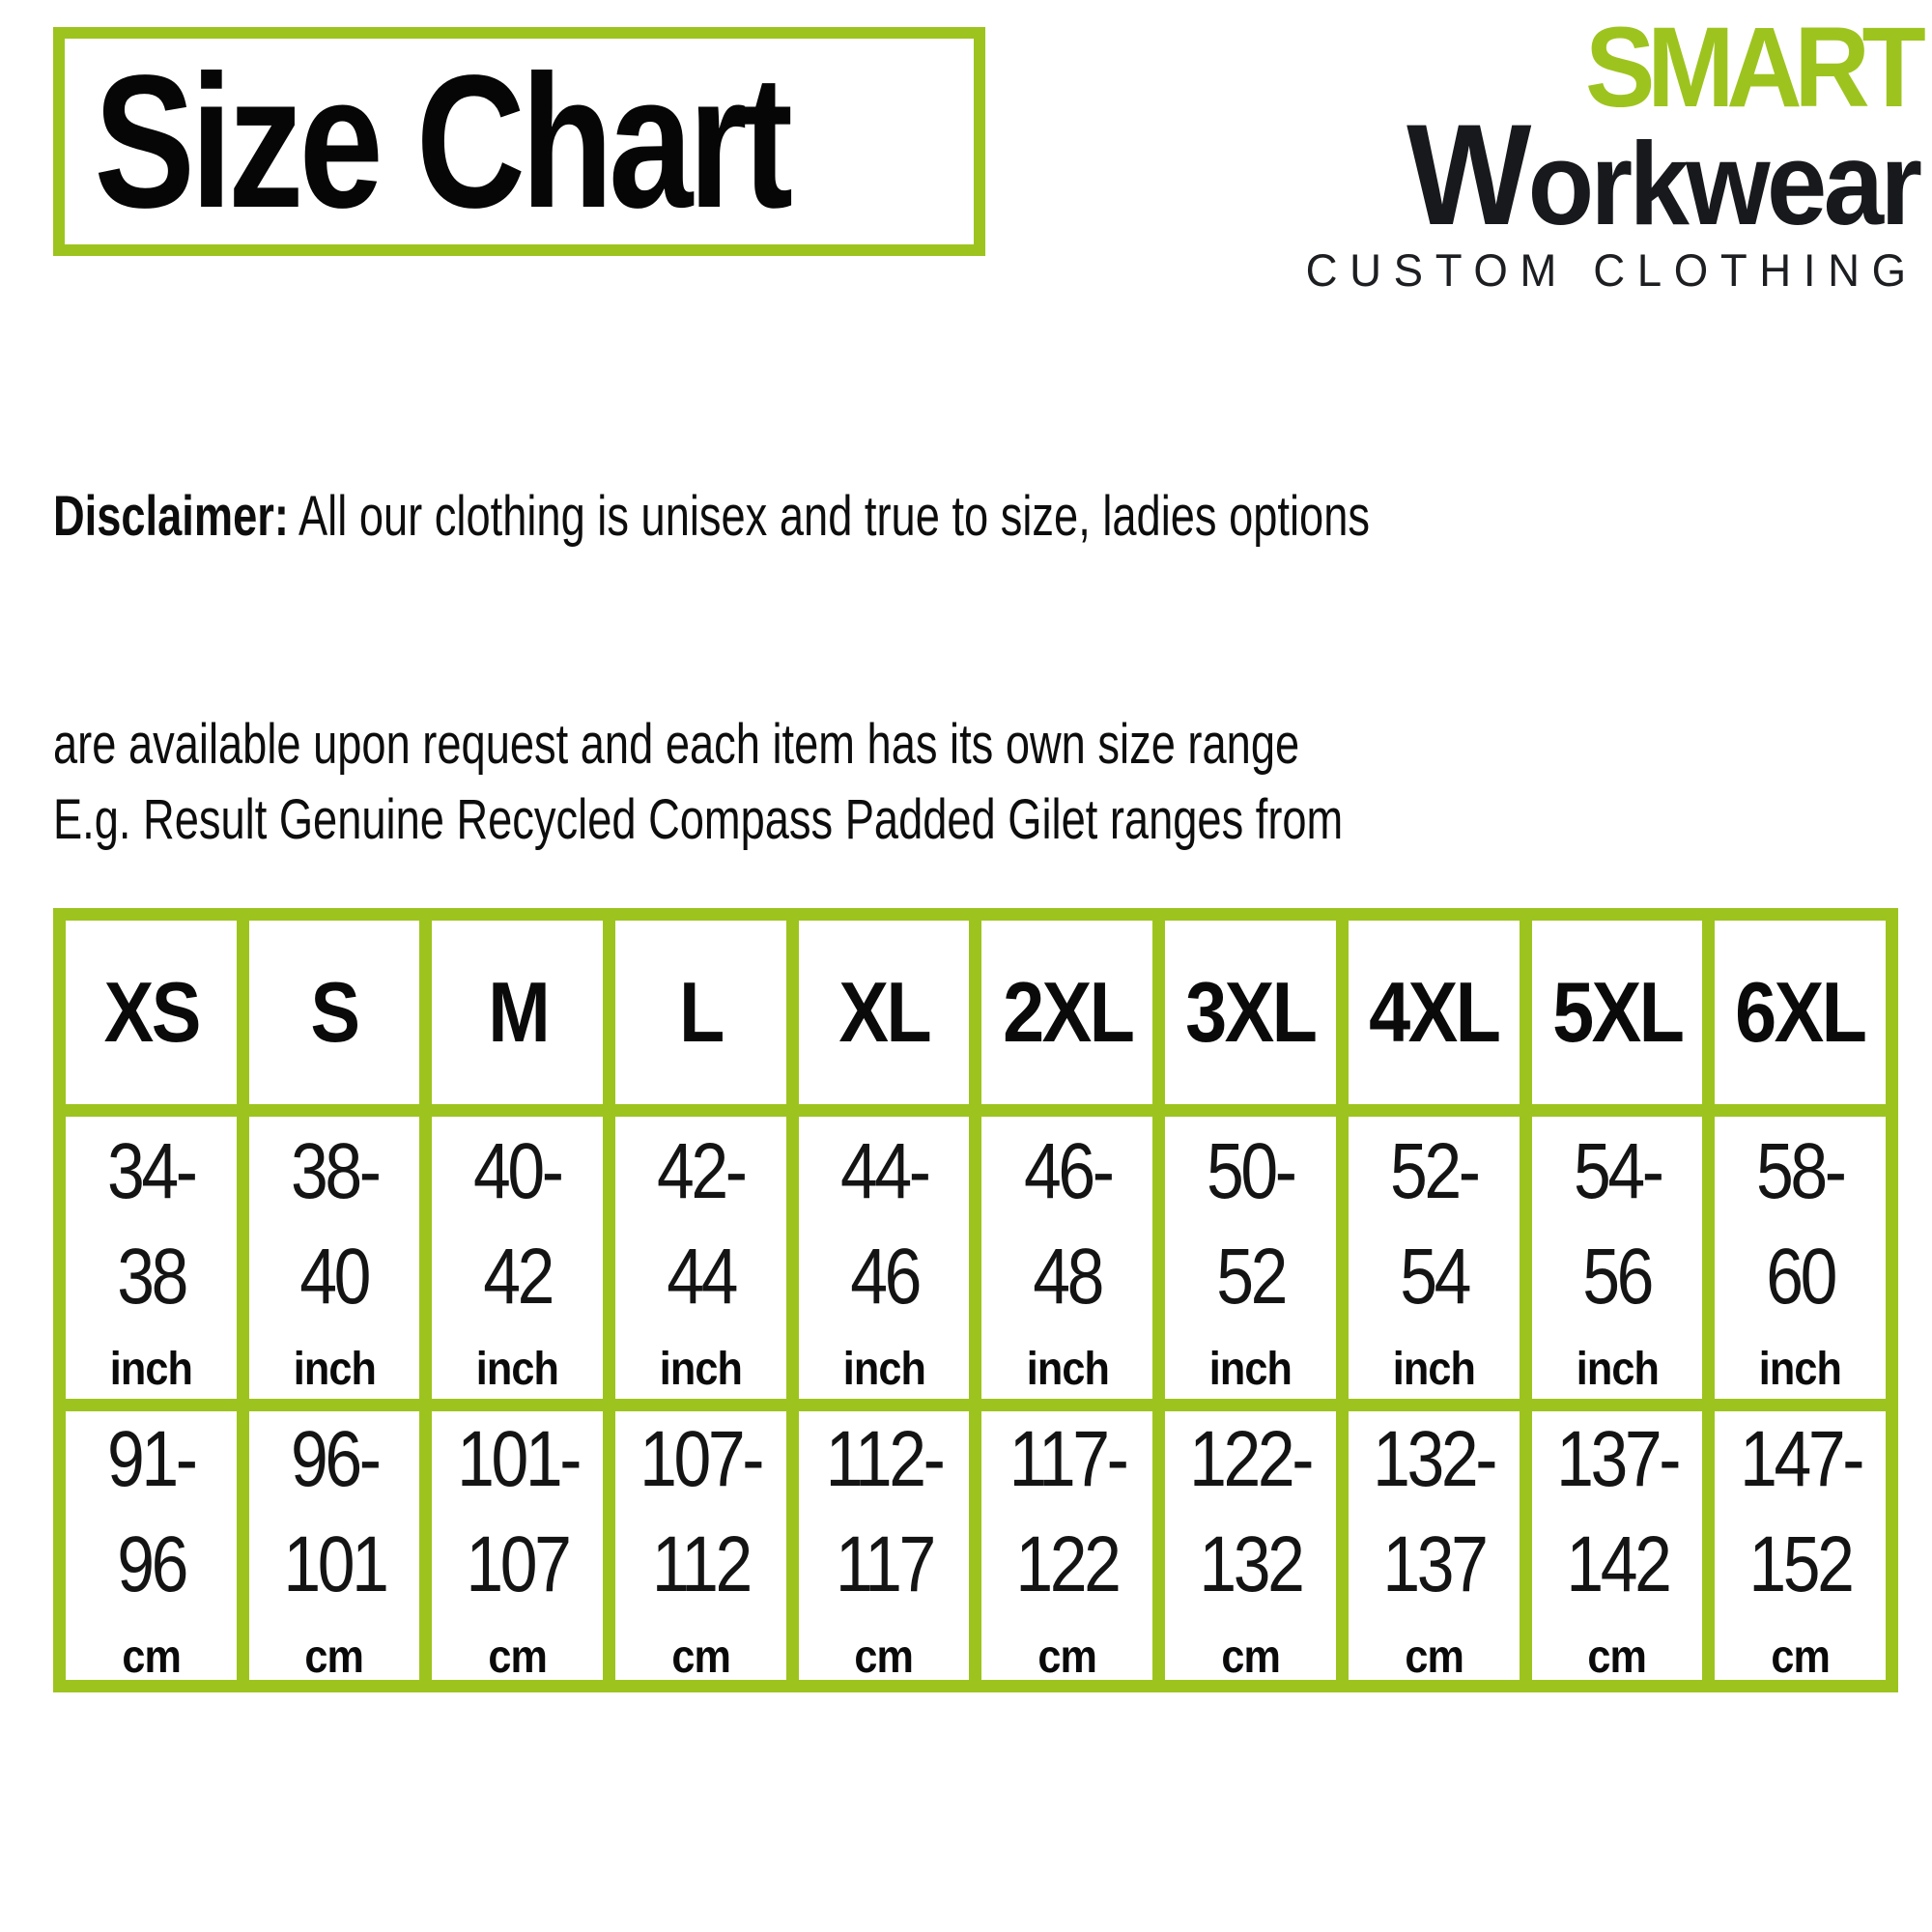  Describe the element at coordinates (1252, 1171) in the screenshot. I see `measurement-value-line: 50-` at that location.